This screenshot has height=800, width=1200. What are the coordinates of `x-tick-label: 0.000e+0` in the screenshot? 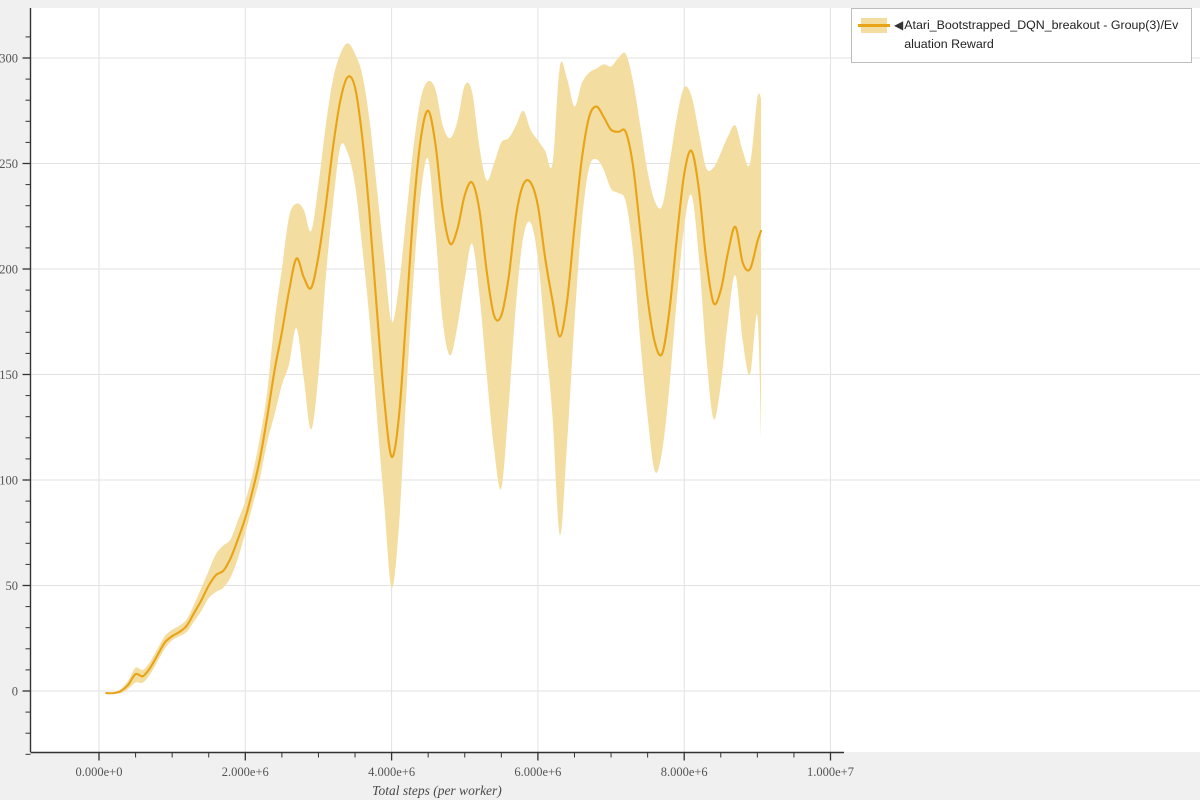 It's located at (99, 772).